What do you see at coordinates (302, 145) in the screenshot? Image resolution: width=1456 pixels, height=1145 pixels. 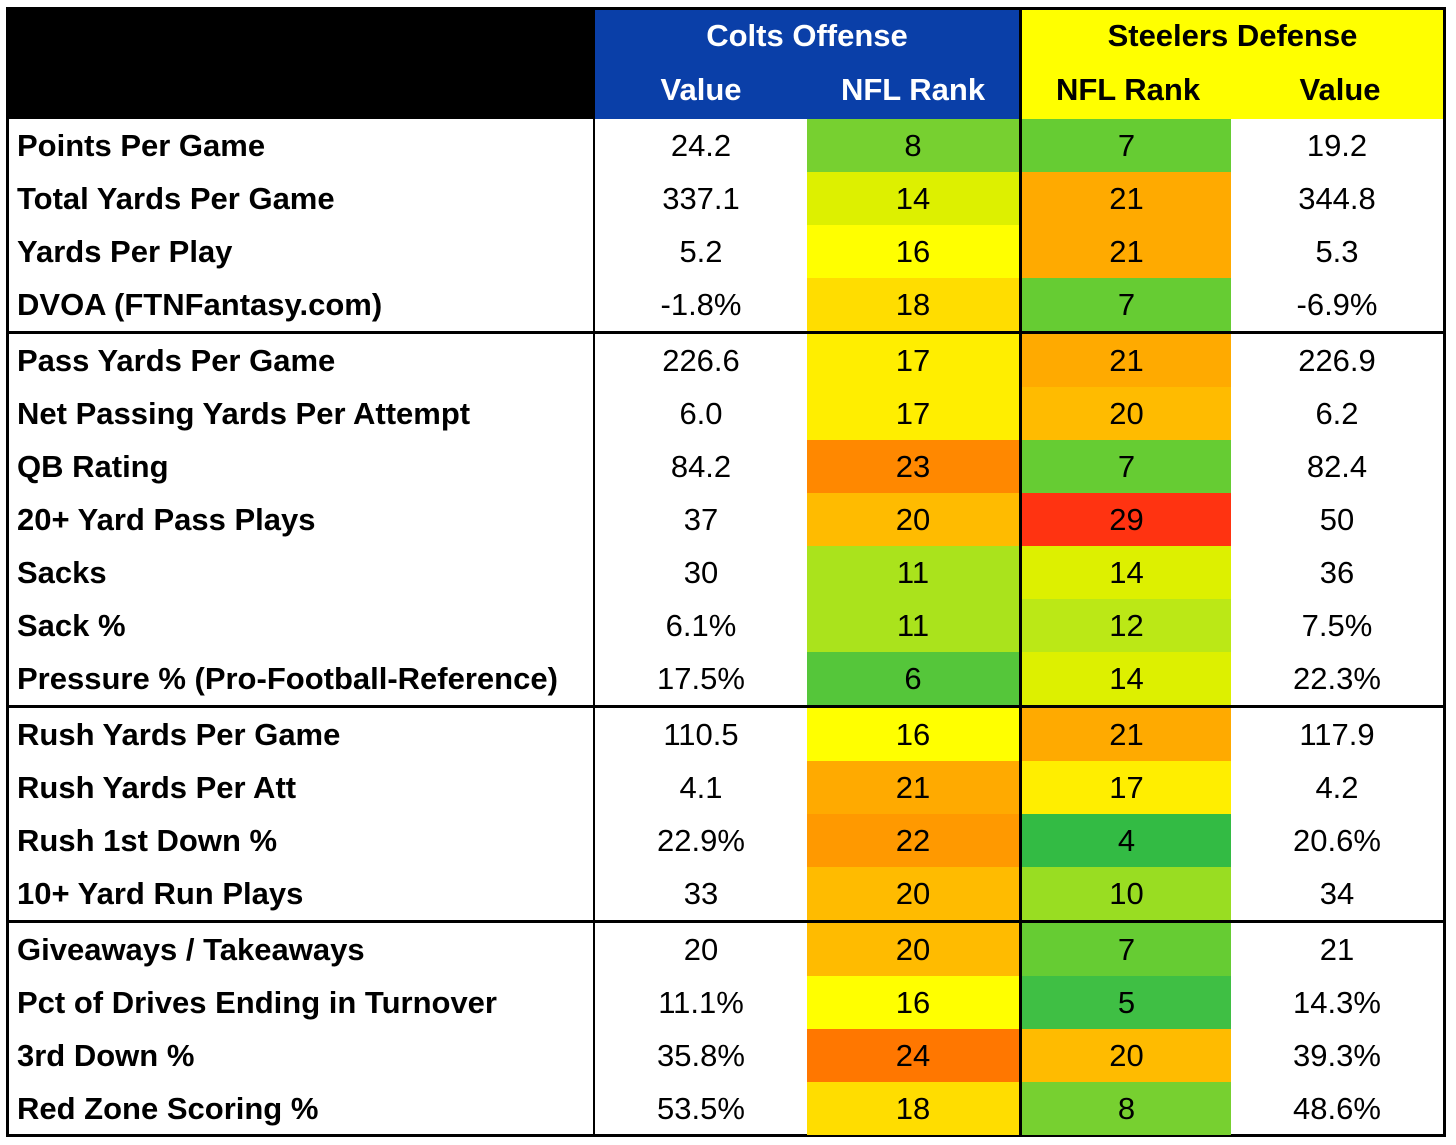 I see `row-label: Points Per Game` at bounding box center [302, 145].